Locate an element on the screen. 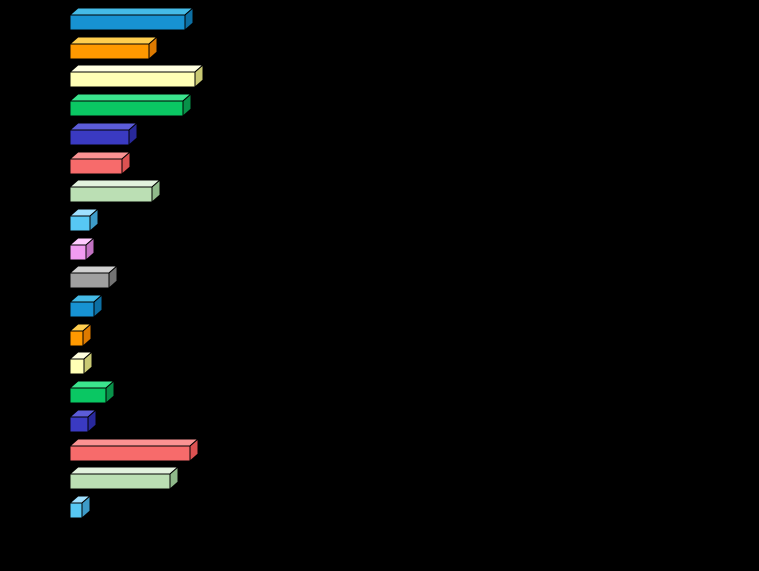 The height and width of the screenshot is (571, 759). bar-15-front-face is located at coordinates (79, 424).